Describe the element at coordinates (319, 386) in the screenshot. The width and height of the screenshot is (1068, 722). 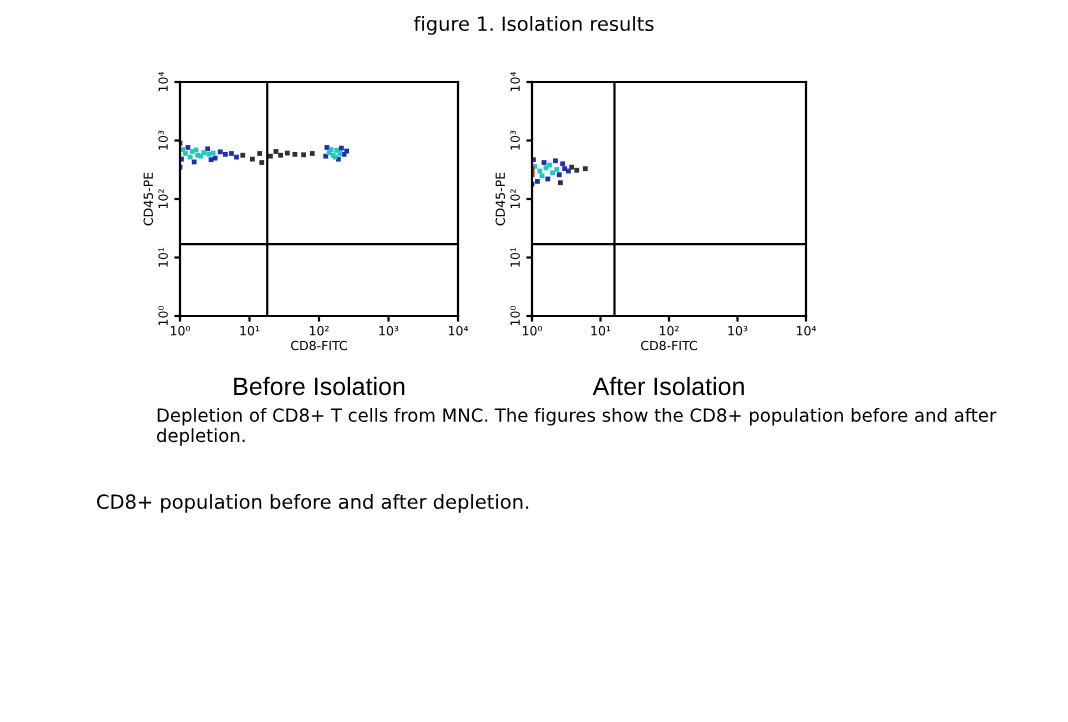
I see `text: Before Isolation` at that location.